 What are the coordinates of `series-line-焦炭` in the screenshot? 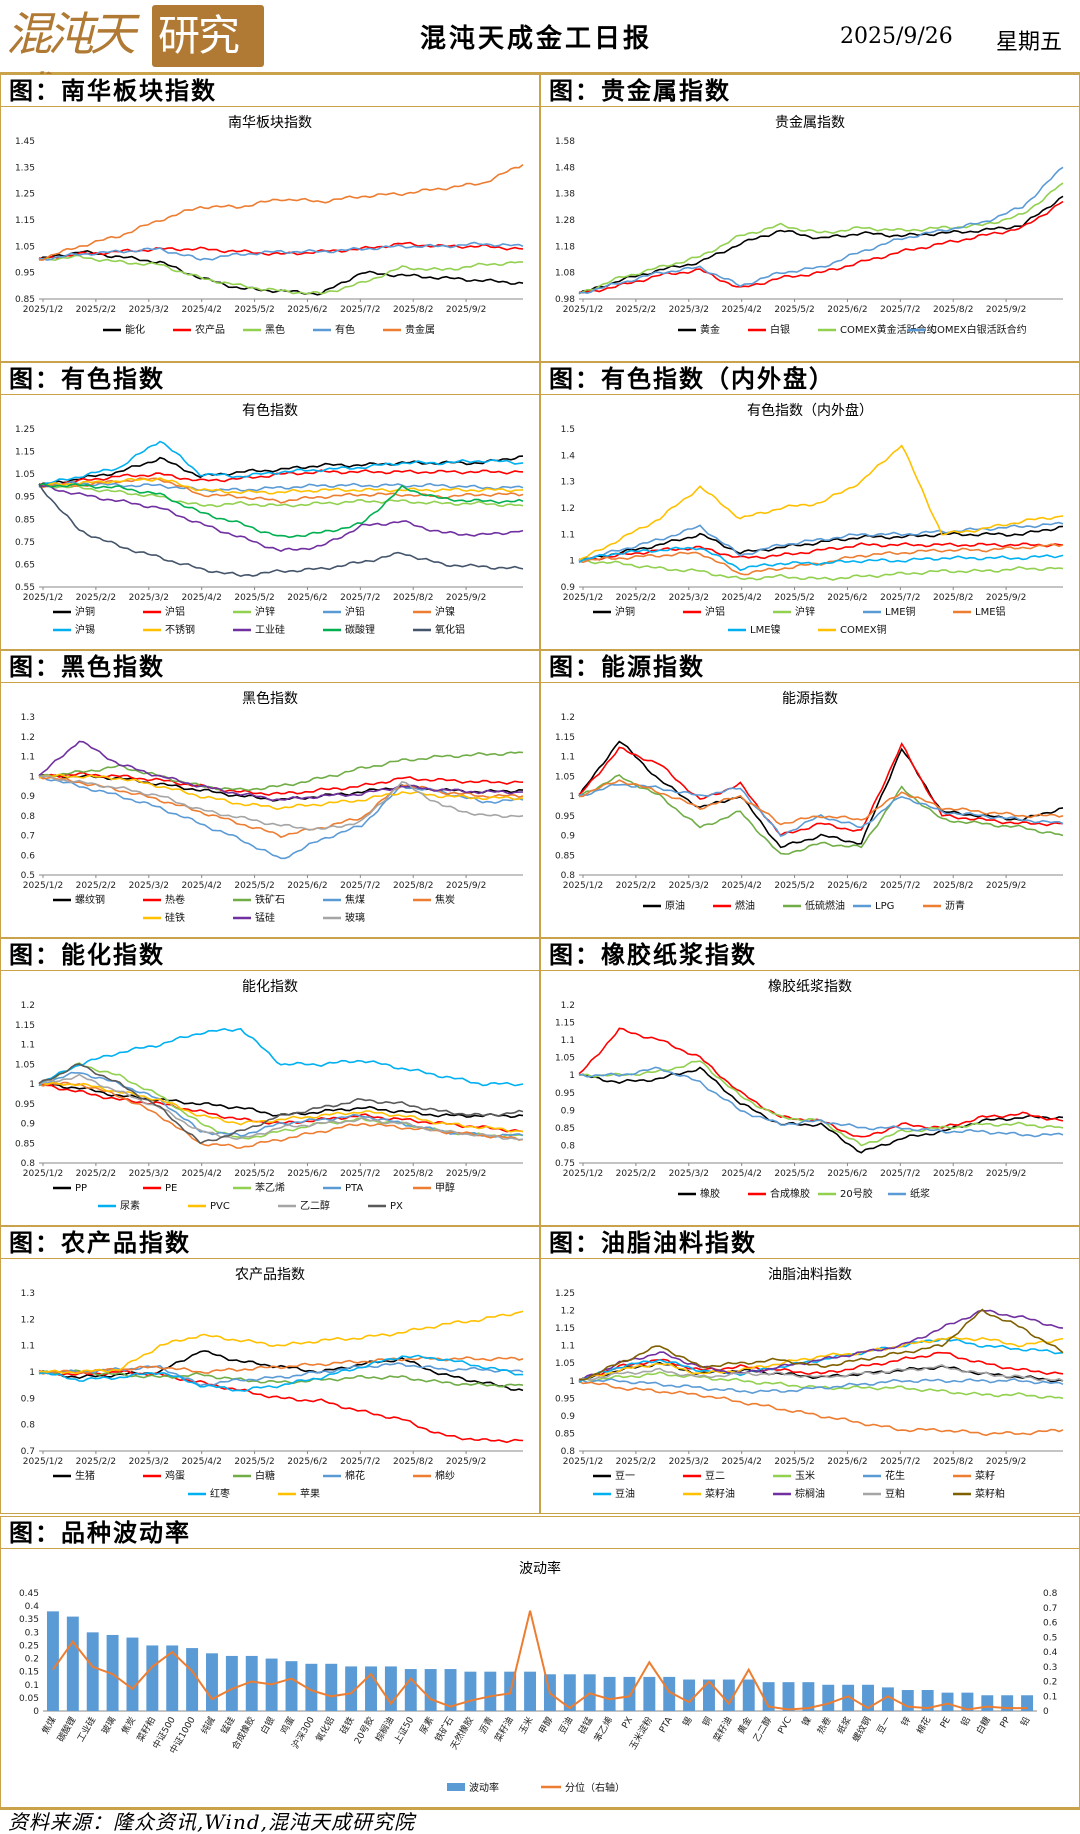 It's located at (281, 807).